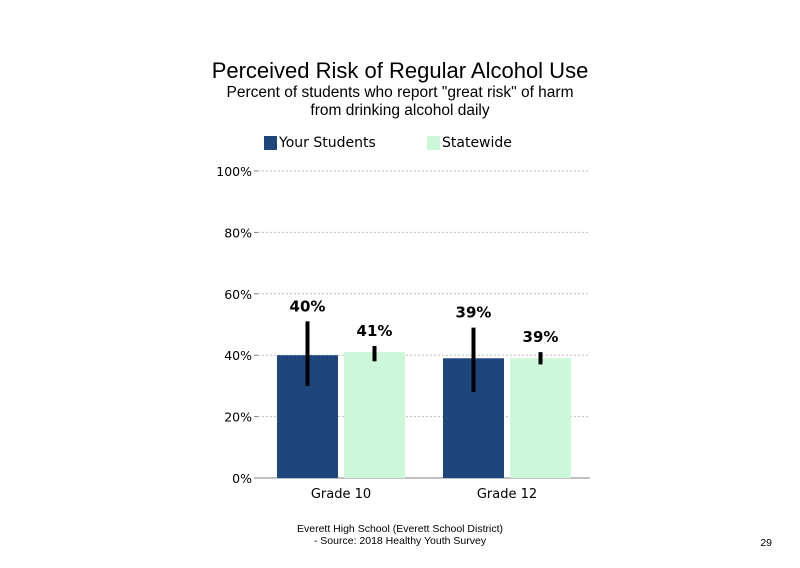 Image resolution: width=800 pixels, height=568 pixels. Describe the element at coordinates (234, 171) in the screenshot. I see `y-tick-label: 100%` at that location.